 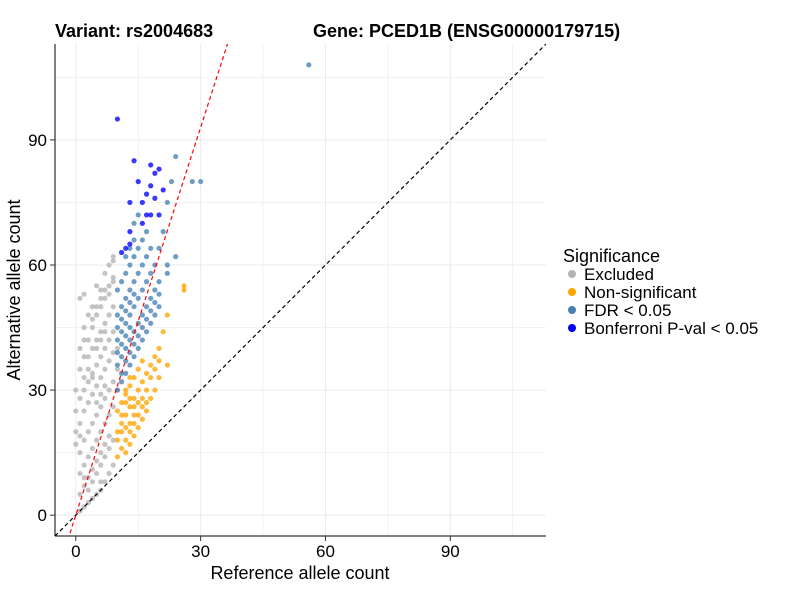 What do you see at coordinates (572, 292) in the screenshot?
I see `legend-marker-non-significant` at bounding box center [572, 292].